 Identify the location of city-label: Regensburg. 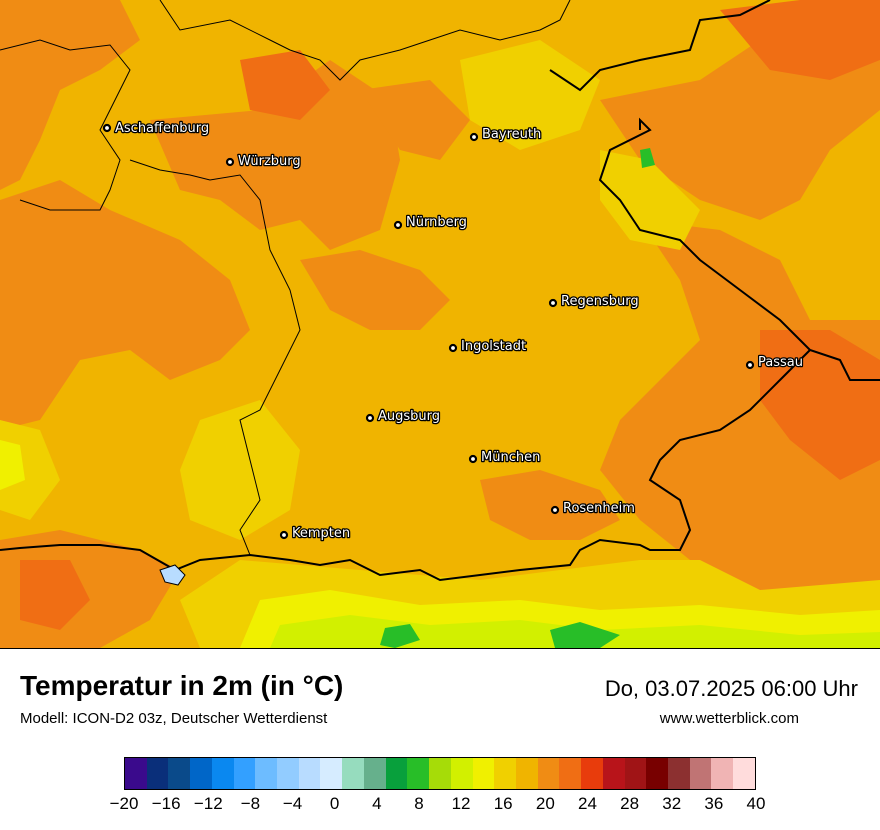
(600, 301).